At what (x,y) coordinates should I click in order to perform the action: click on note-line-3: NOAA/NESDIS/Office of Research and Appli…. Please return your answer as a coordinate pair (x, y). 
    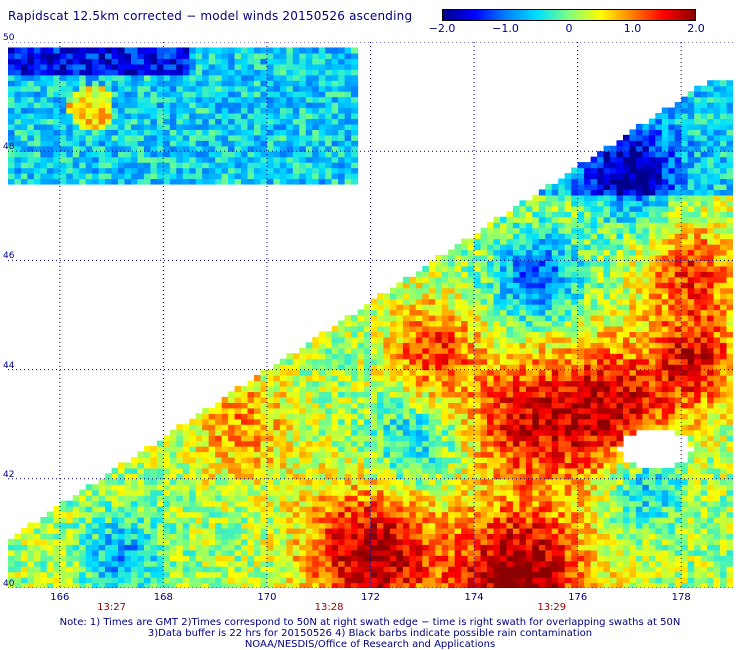
    Looking at the image, I should click on (370, 644).